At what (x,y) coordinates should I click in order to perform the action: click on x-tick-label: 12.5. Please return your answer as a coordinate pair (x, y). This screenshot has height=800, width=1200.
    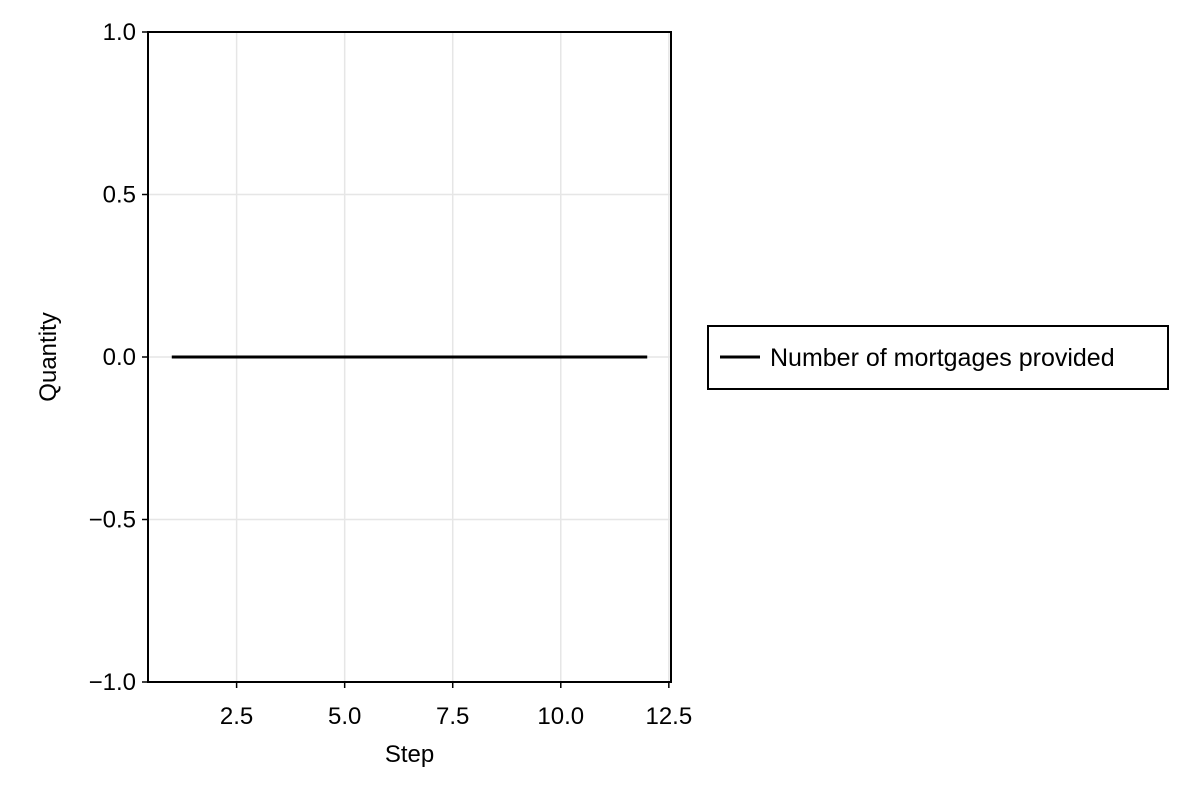
    Looking at the image, I should click on (668, 716).